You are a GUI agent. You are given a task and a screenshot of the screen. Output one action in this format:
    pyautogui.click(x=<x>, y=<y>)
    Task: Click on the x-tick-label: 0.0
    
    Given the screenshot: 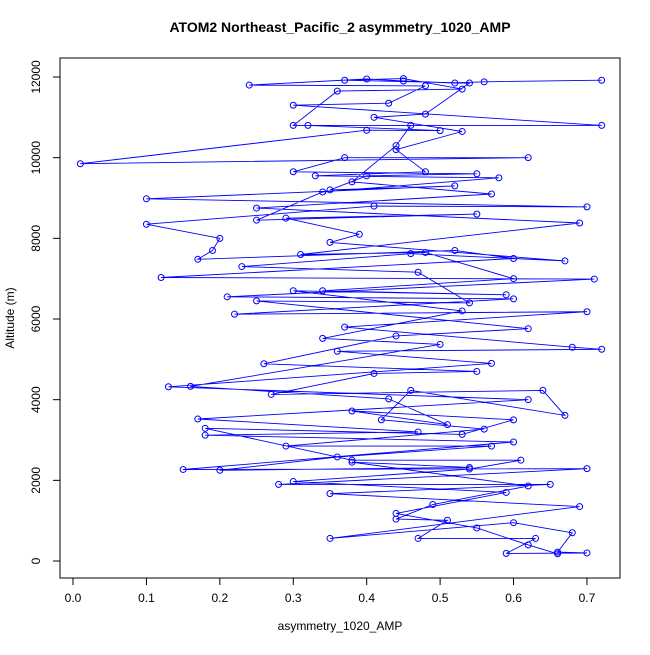 What is the action you would take?
    pyautogui.click(x=73, y=598)
    